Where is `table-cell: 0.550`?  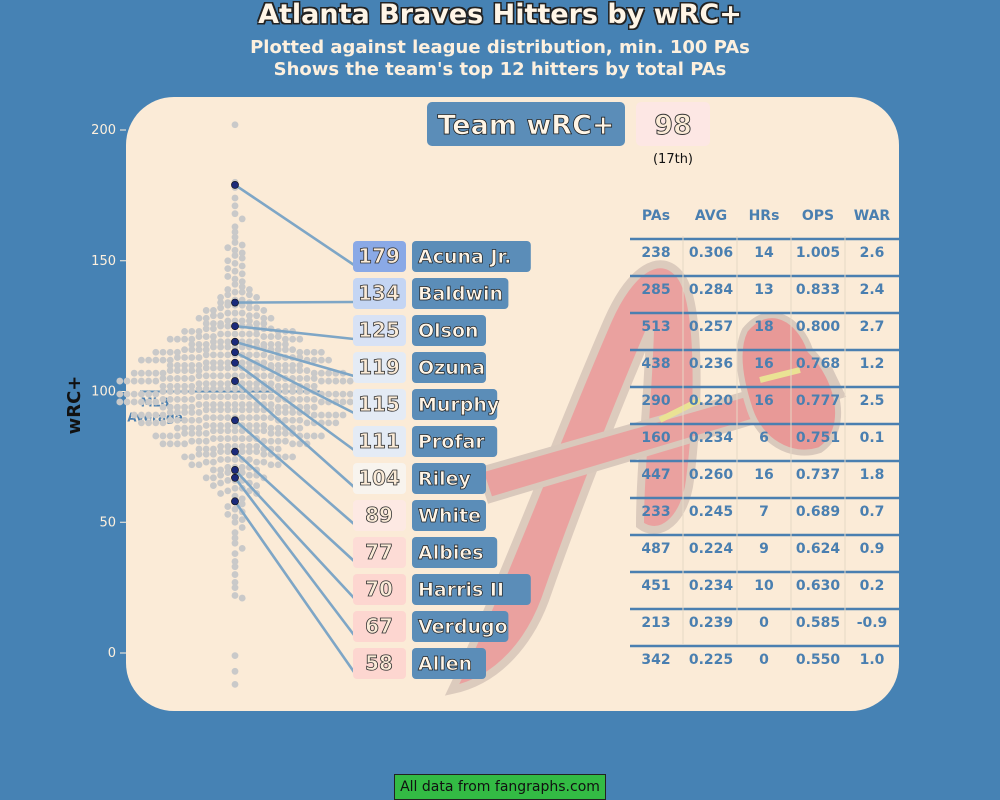 table-cell: 0.550 is located at coordinates (818, 660).